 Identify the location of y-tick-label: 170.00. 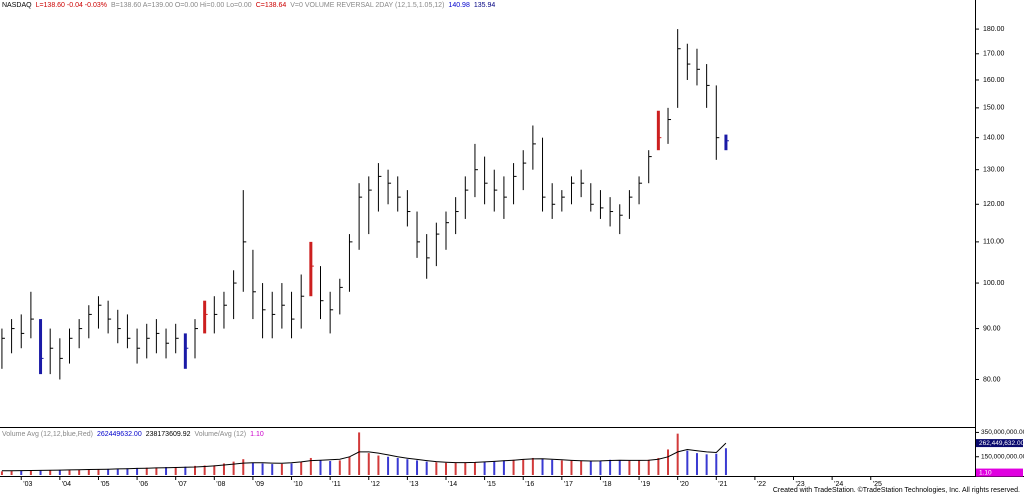
(994, 54).